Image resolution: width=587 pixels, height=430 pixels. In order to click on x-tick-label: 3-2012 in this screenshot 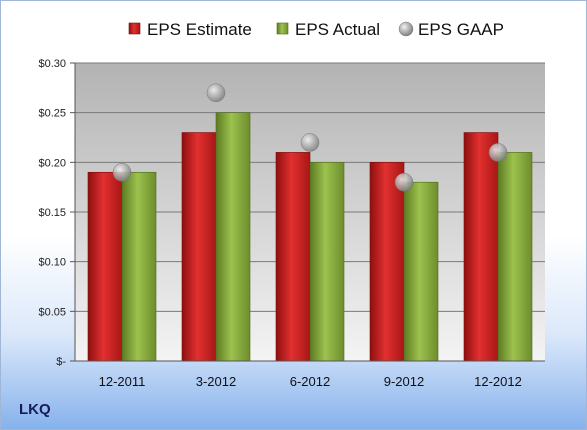, I will do `click(216, 381)`.